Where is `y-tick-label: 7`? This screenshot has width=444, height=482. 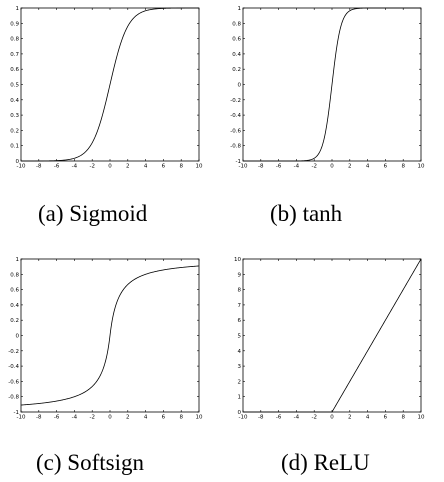 y-tick-label: 7 is located at coordinates (240, 306).